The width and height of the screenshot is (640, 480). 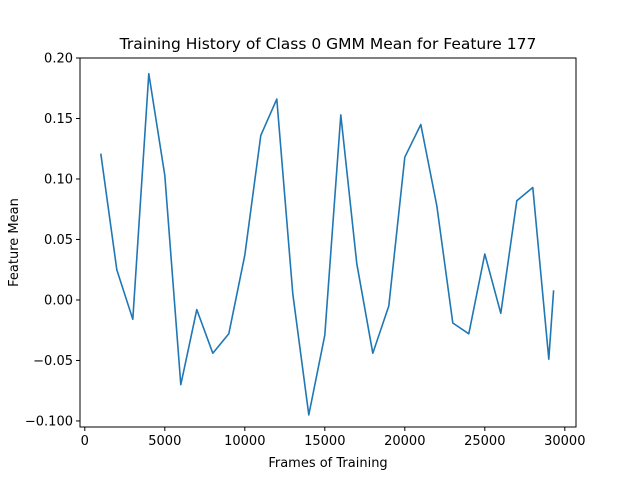 I want to click on y-tick-label: 0.10, so click(x=58, y=179).